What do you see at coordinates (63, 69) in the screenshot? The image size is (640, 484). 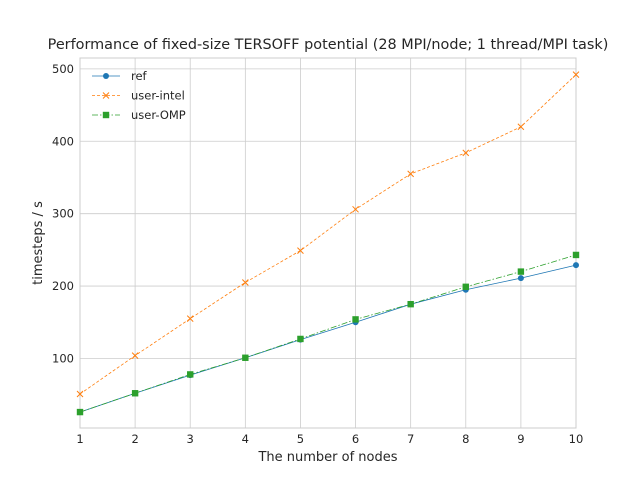 I see `y-tick-label: 500` at bounding box center [63, 69].